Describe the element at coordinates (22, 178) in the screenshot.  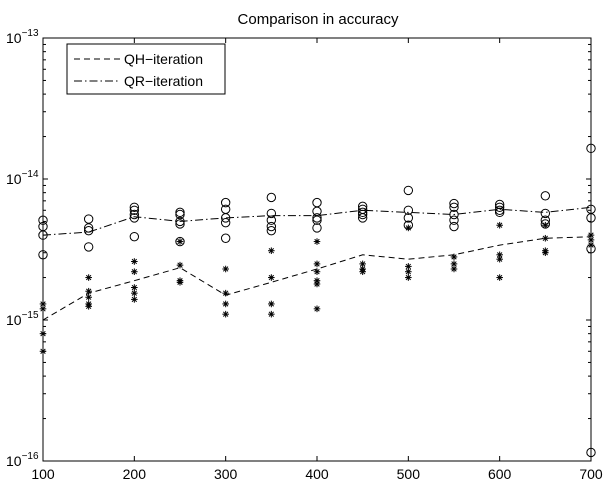
I see `y-tick-label: 10−14` at that location.